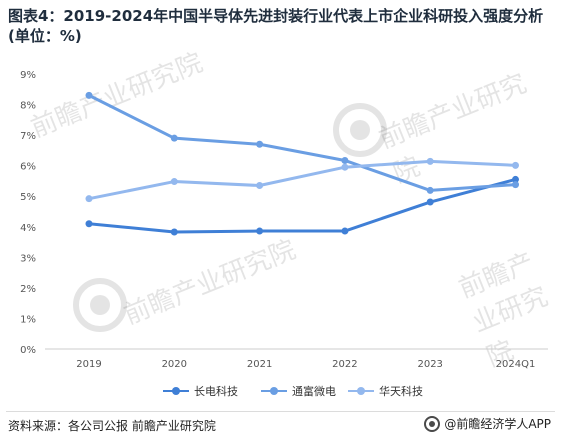 Image resolution: width=561 pixels, height=447 pixels. I want to click on legend-item: 长电科技, so click(200, 391).